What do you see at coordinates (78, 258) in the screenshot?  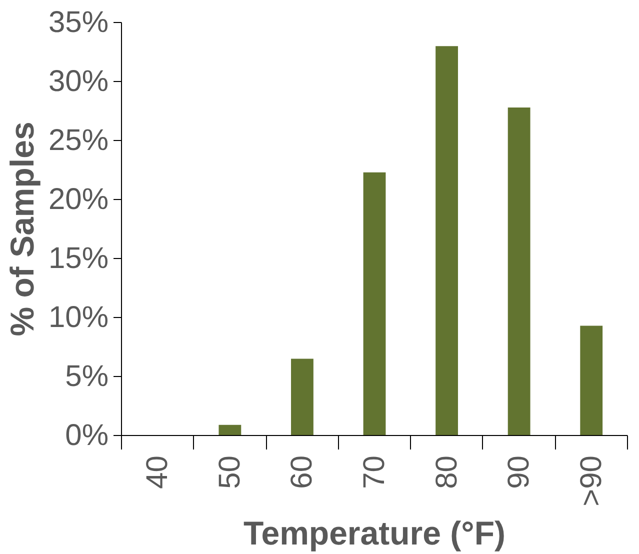 I see `y-tick-label: 15%` at bounding box center [78, 258].